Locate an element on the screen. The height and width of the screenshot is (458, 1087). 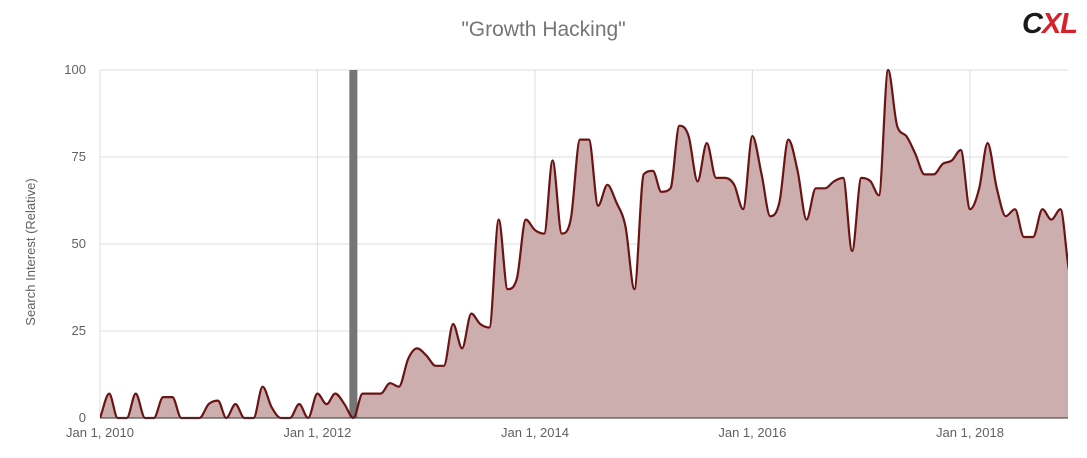
y-tick-label: 25 is located at coordinates (79, 330).